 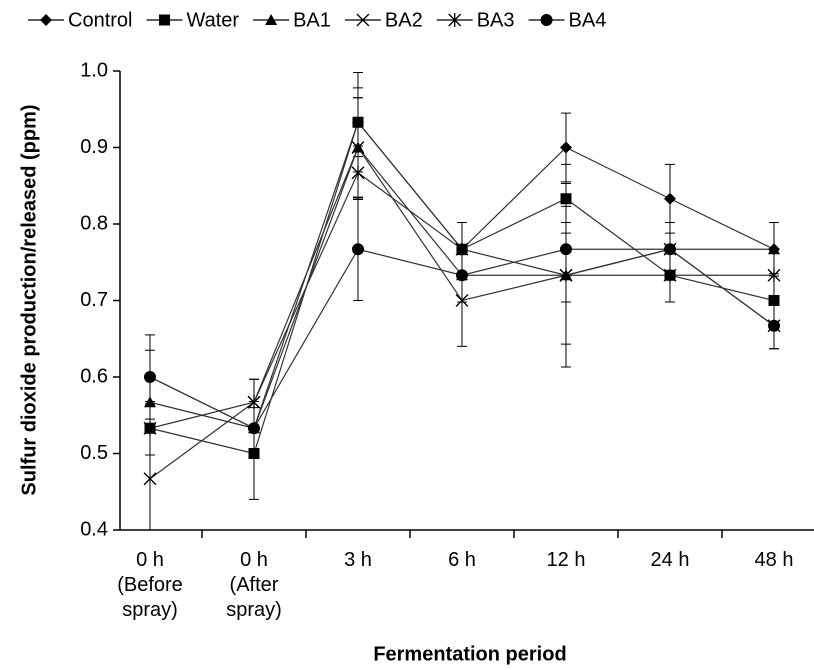 What do you see at coordinates (774, 560) in the screenshot?
I see `x-tick-label: 48 h` at bounding box center [774, 560].